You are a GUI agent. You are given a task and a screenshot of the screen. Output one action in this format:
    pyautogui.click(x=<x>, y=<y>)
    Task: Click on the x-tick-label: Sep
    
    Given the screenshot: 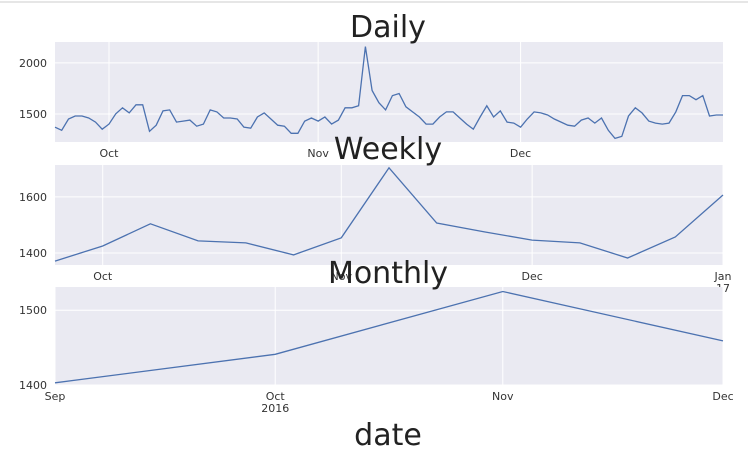 What is the action you would take?
    pyautogui.click(x=55, y=396)
    